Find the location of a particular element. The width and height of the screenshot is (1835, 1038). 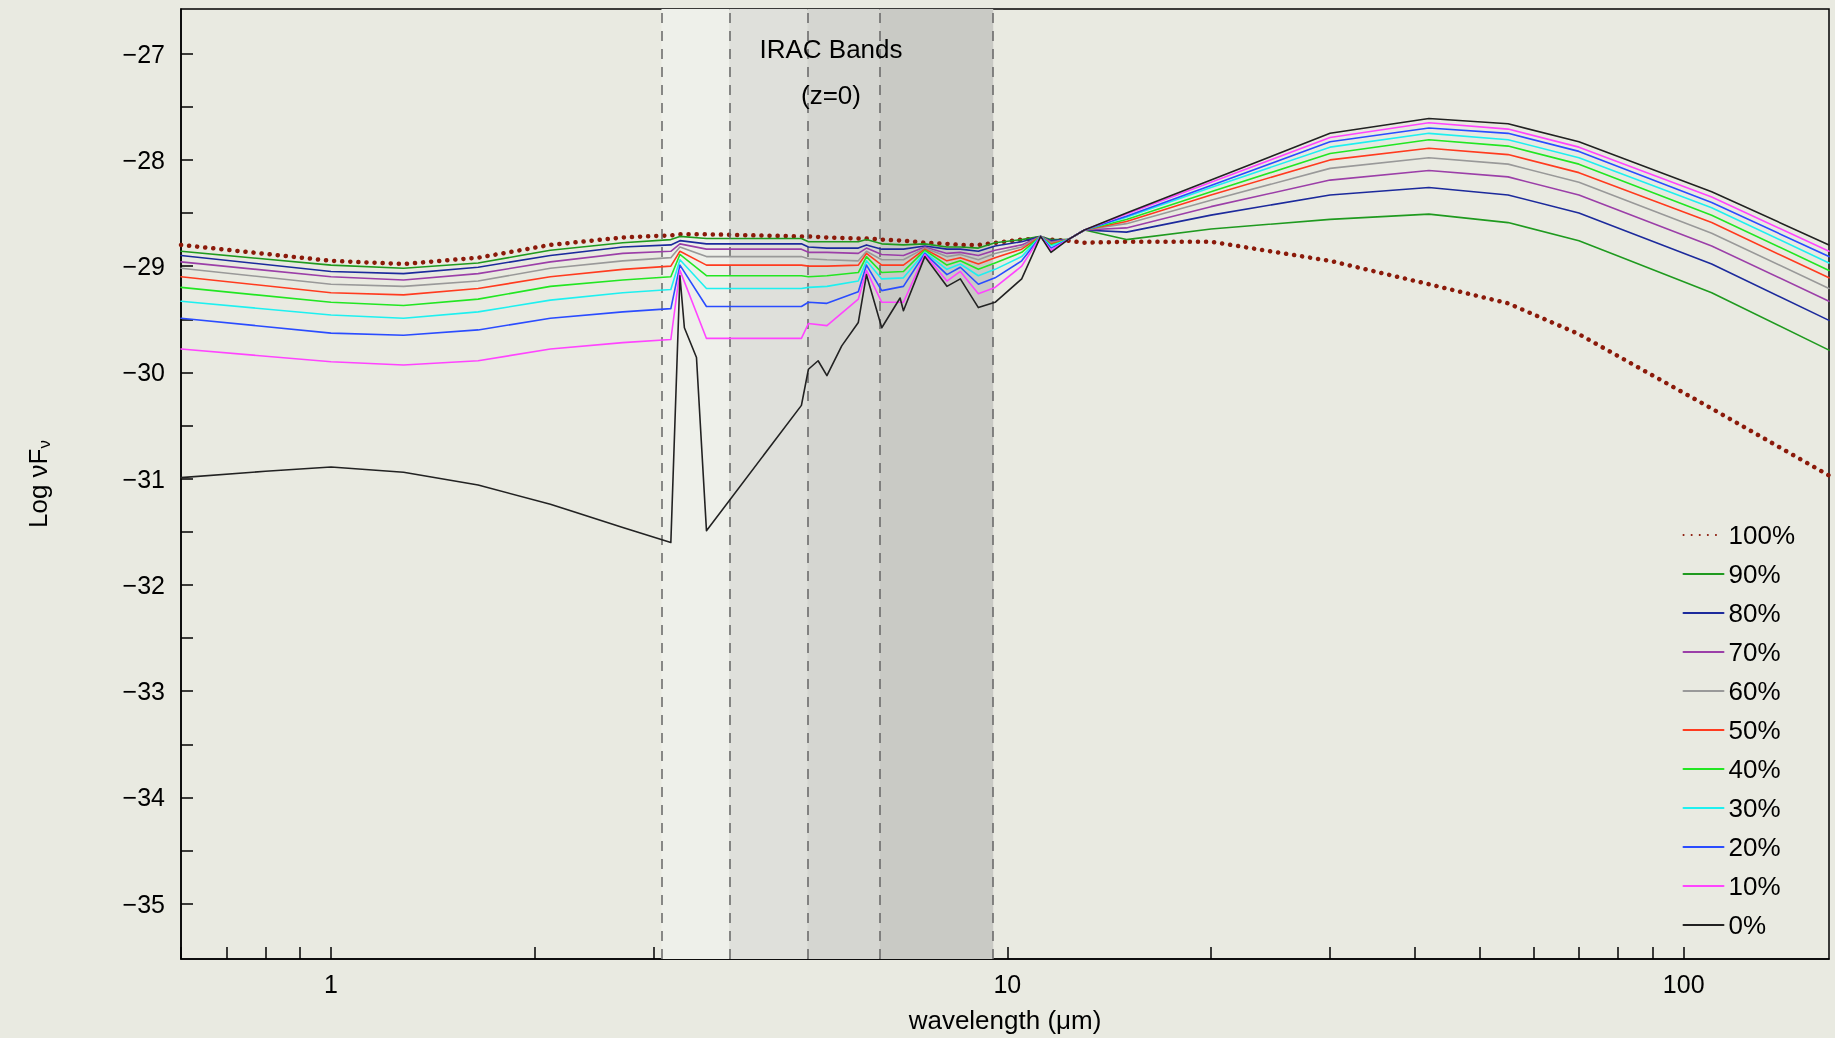

legend-label: 30% is located at coordinates (1754, 808).